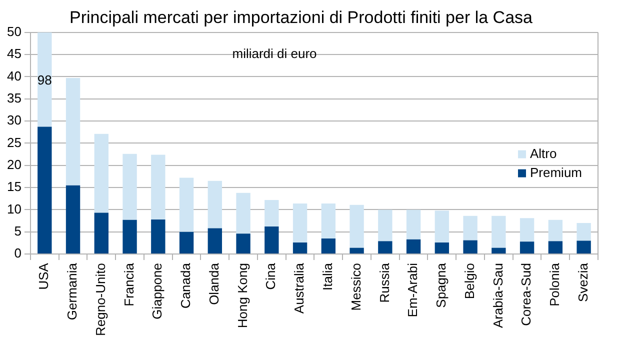  What do you see at coordinates (302, 17) in the screenshot?
I see `chart-title: Principali mercati per importazioni di Prodotti finiti per la Casa` at bounding box center [302, 17].